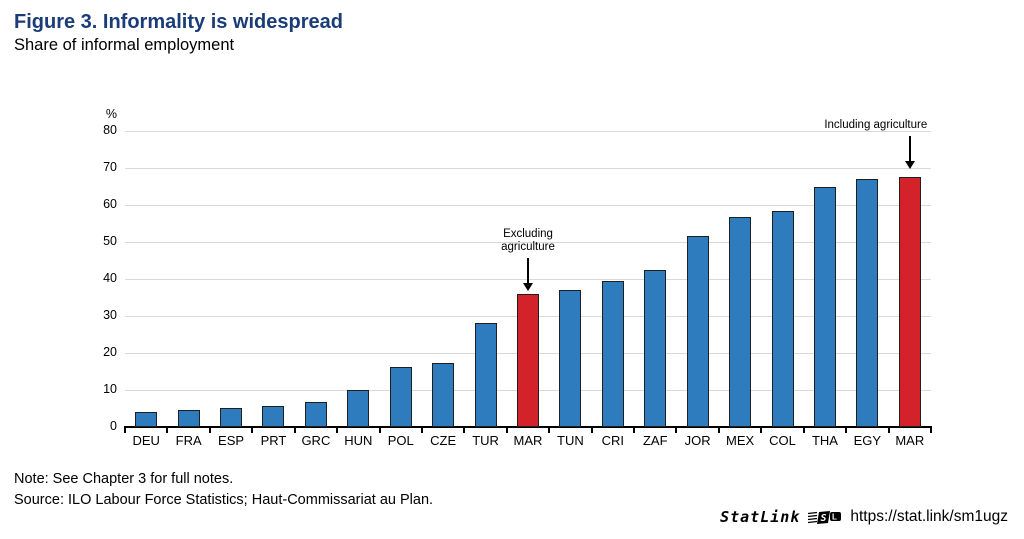 The image size is (1024, 539). What do you see at coordinates (697, 440) in the screenshot?
I see `x-tick-label-JOR: JOR` at bounding box center [697, 440].